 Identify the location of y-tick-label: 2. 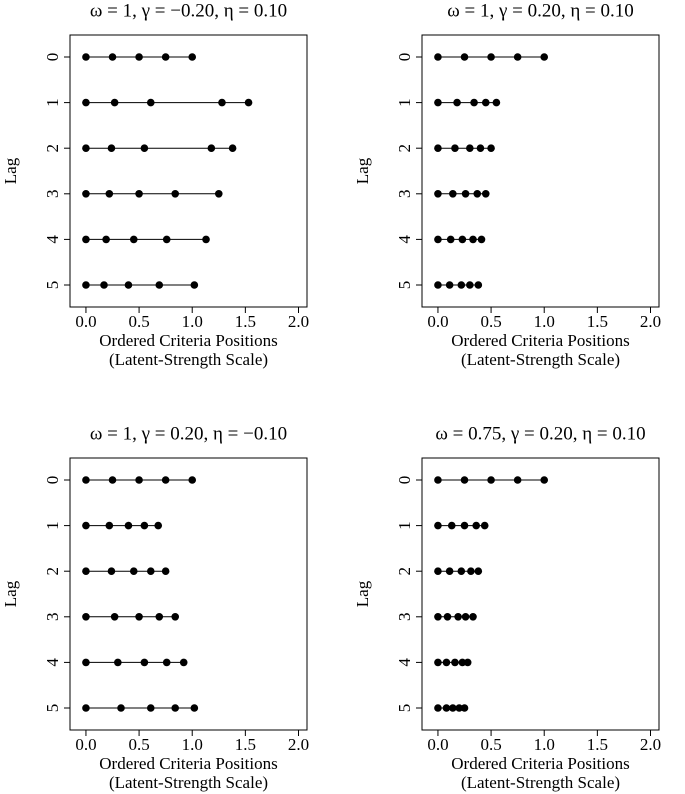
(404, 148).